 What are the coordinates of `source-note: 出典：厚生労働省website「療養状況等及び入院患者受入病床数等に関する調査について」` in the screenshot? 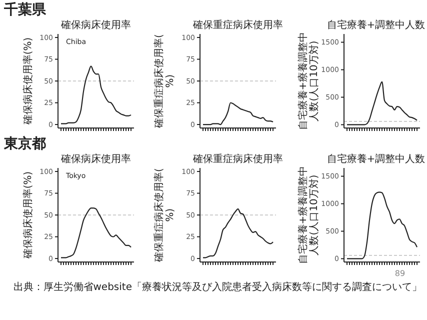 It's located at (217, 287).